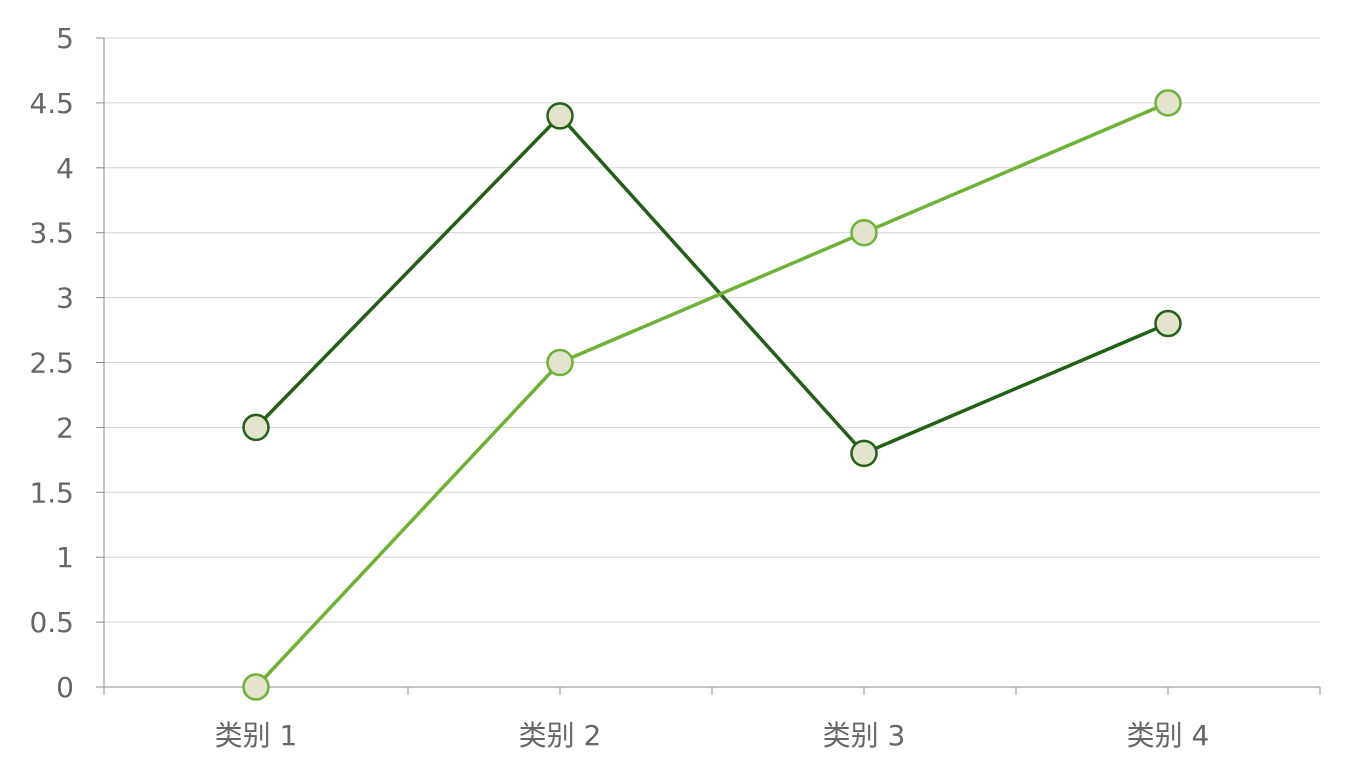 The image size is (1351, 781). I want to click on x-tick-labels: 类别 1 类别 2 类别 3 类别 4, so click(712, 735).